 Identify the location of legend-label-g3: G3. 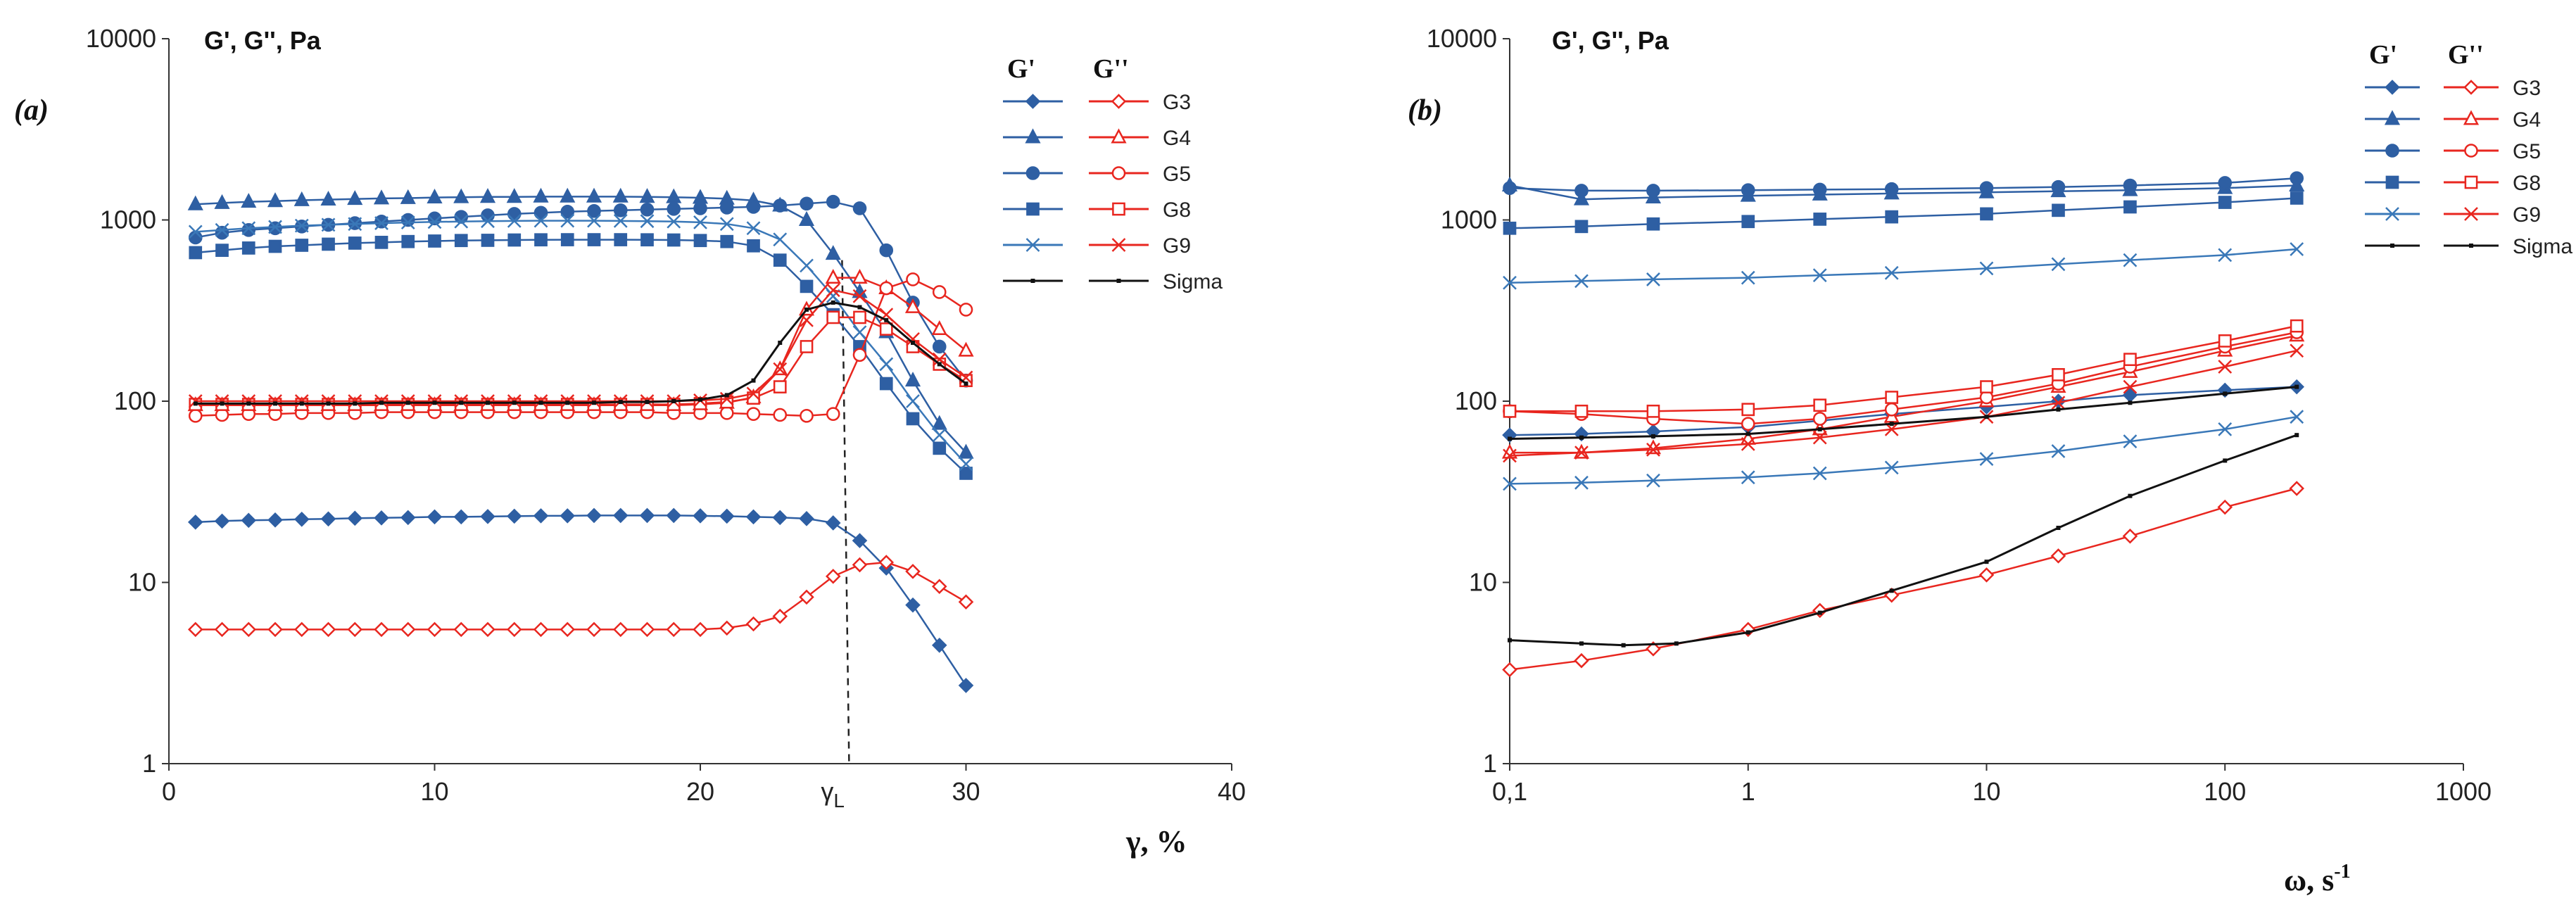
(2527, 88).